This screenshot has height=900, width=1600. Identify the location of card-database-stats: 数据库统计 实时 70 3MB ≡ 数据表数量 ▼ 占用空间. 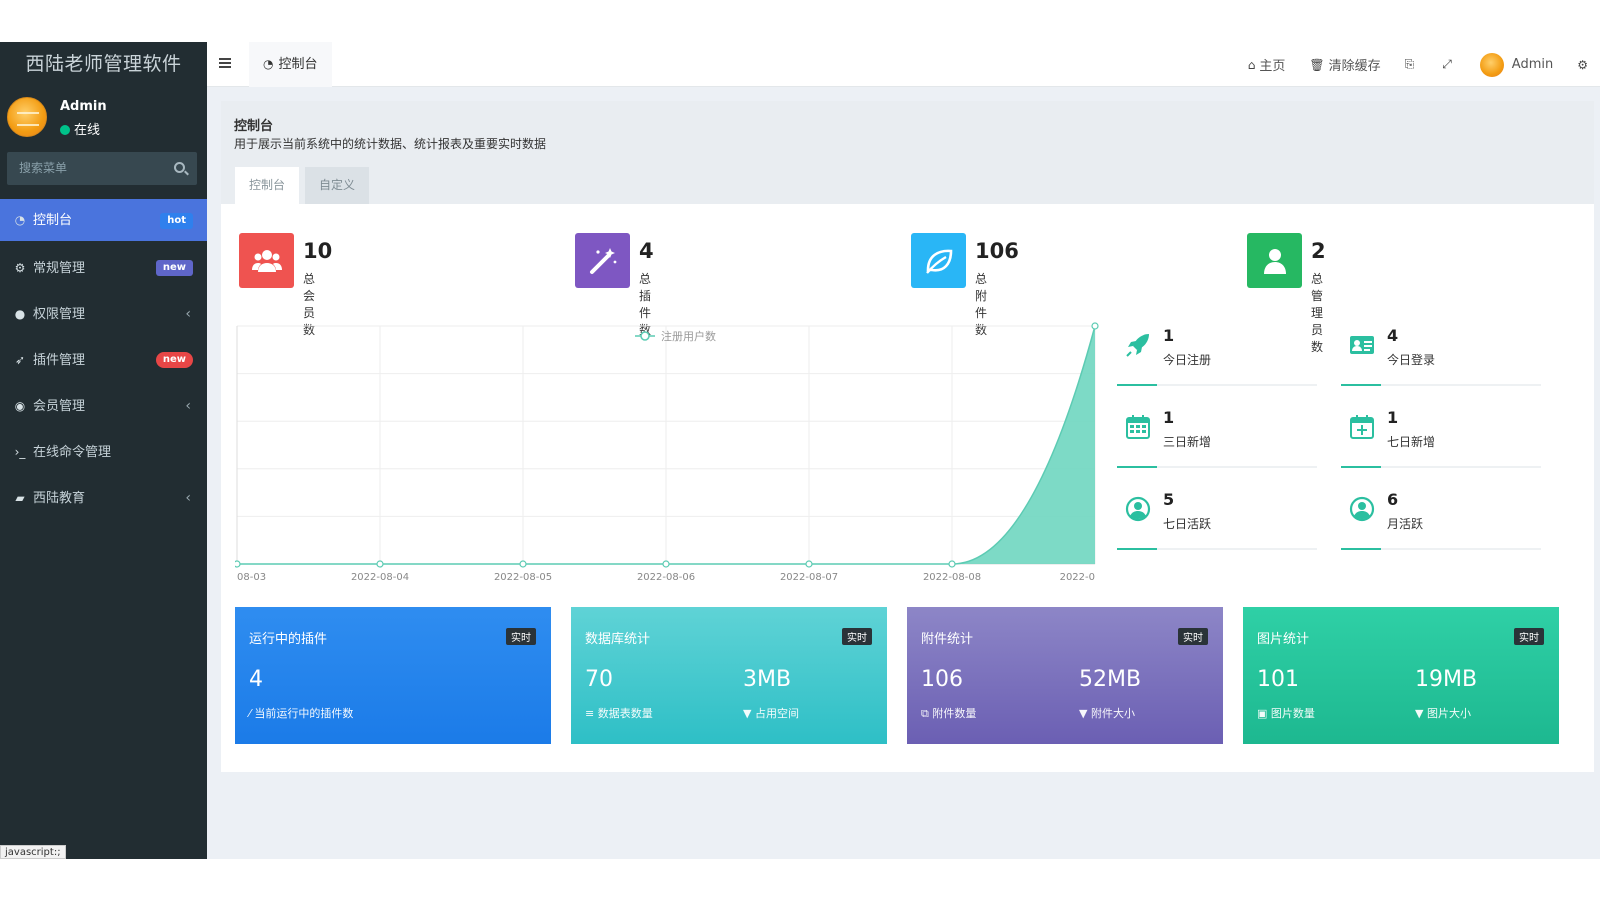
(729, 675).